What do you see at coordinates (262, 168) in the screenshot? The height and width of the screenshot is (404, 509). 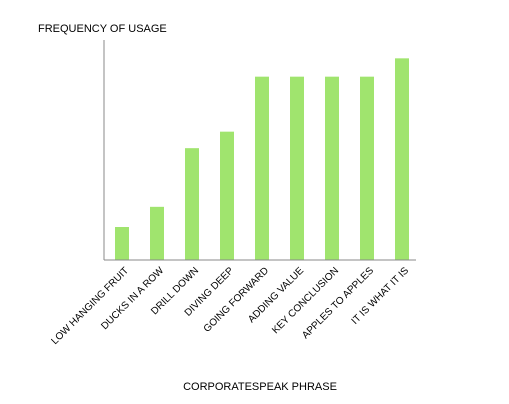 I see `bar-going-forward` at bounding box center [262, 168].